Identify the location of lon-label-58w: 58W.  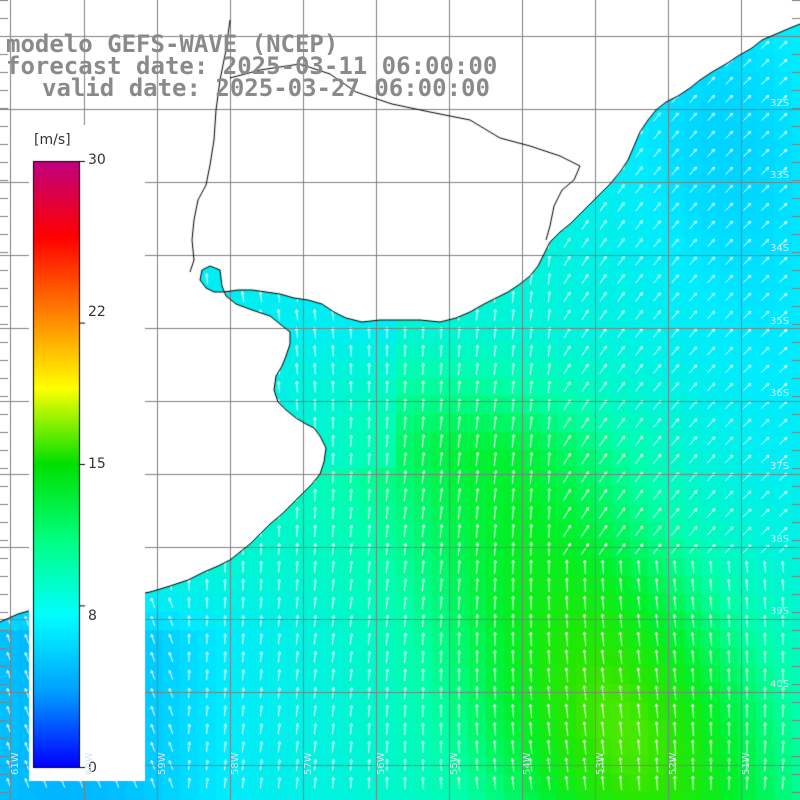
(235, 763).